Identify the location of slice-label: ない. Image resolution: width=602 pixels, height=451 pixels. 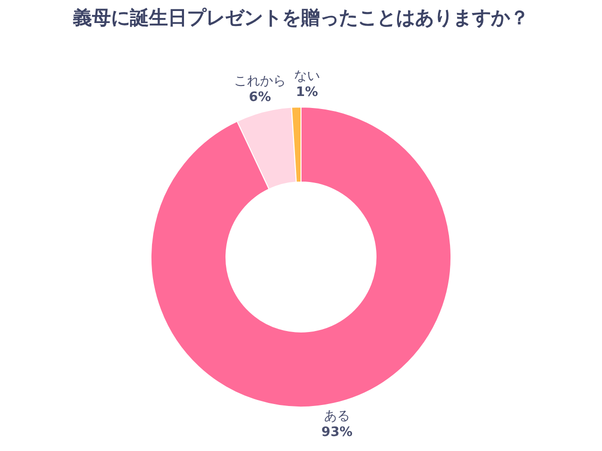
(307, 76).